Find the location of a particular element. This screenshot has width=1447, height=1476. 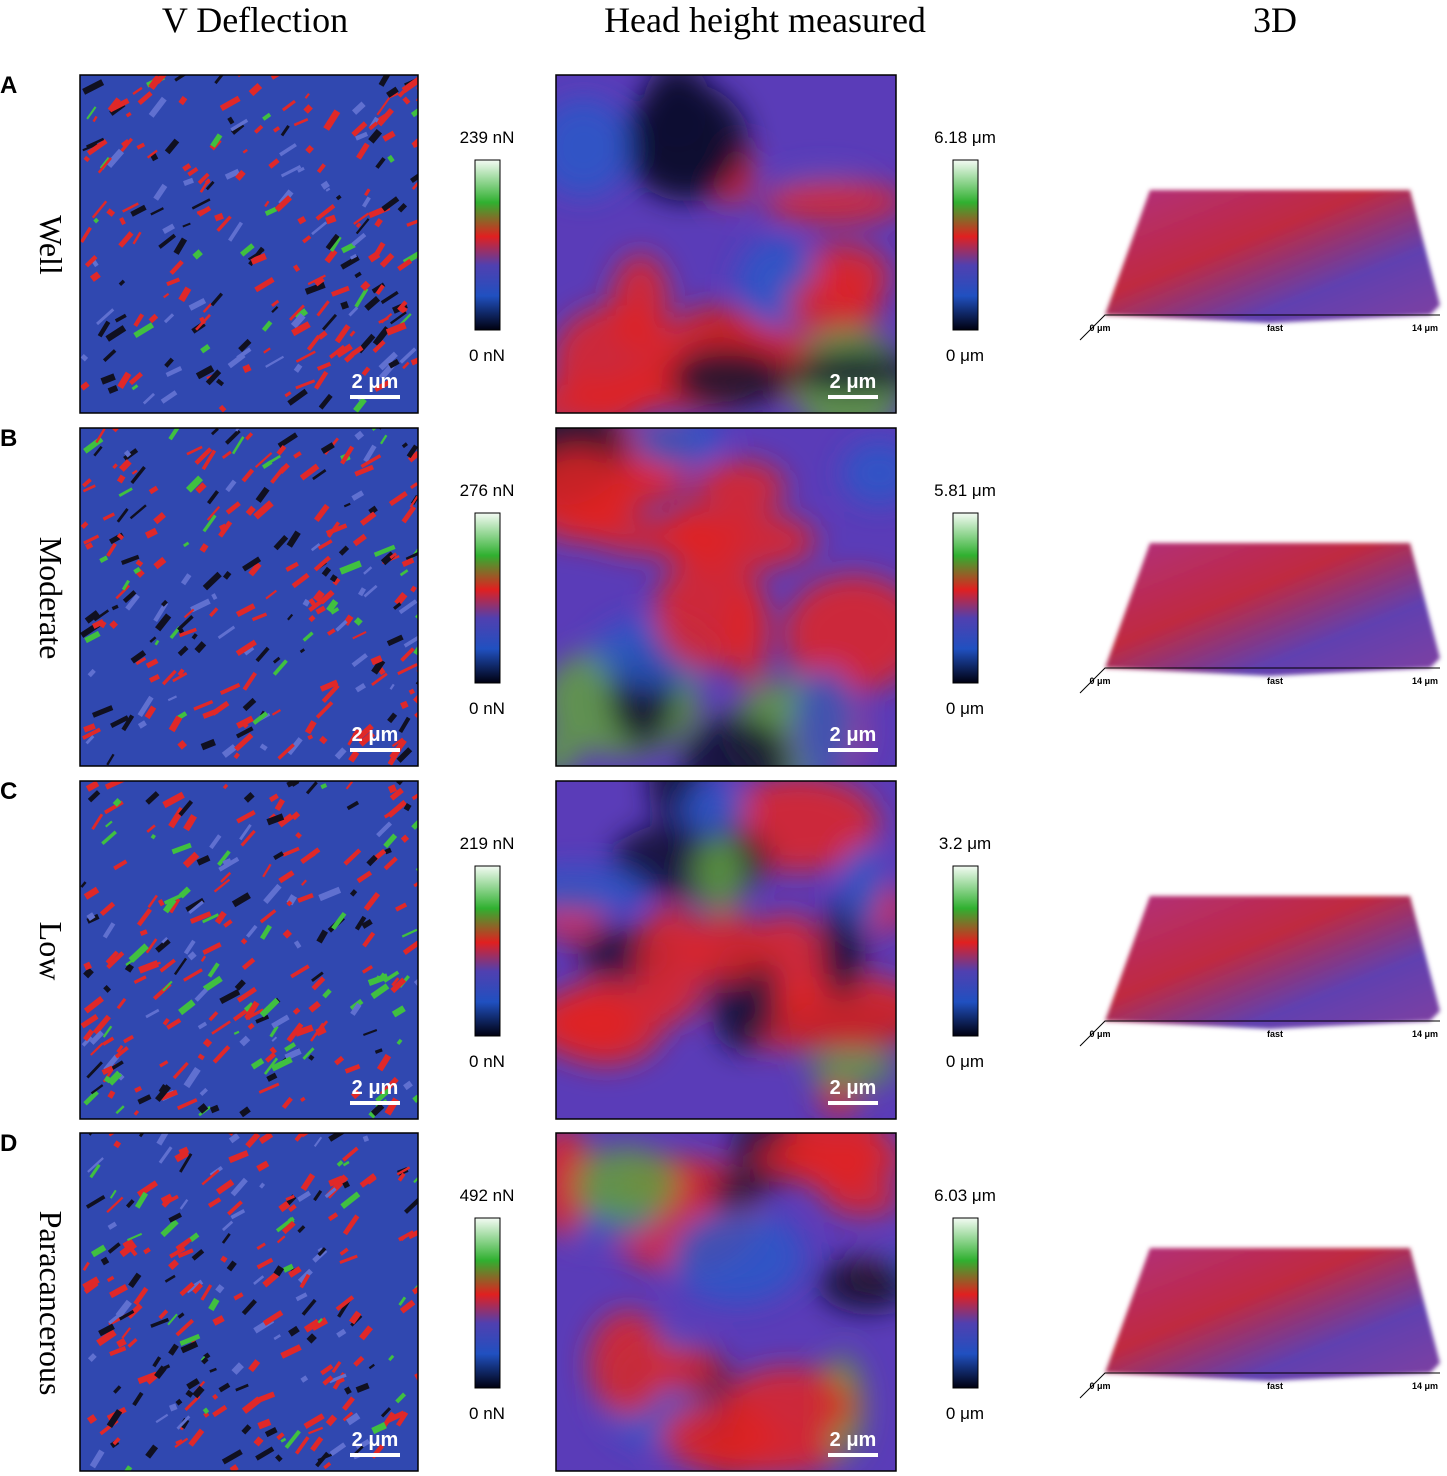

axis-label-3d: 0 μm is located at coordinates (1099, 681).